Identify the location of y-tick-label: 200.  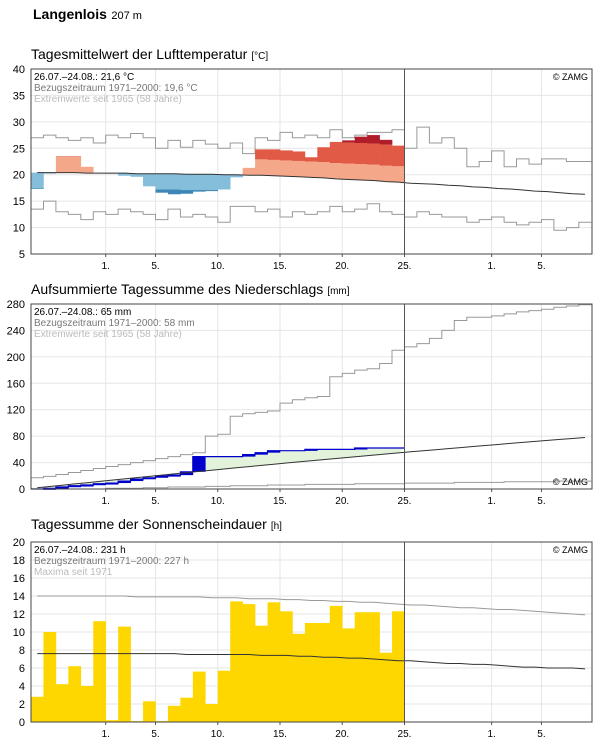
(16, 358).